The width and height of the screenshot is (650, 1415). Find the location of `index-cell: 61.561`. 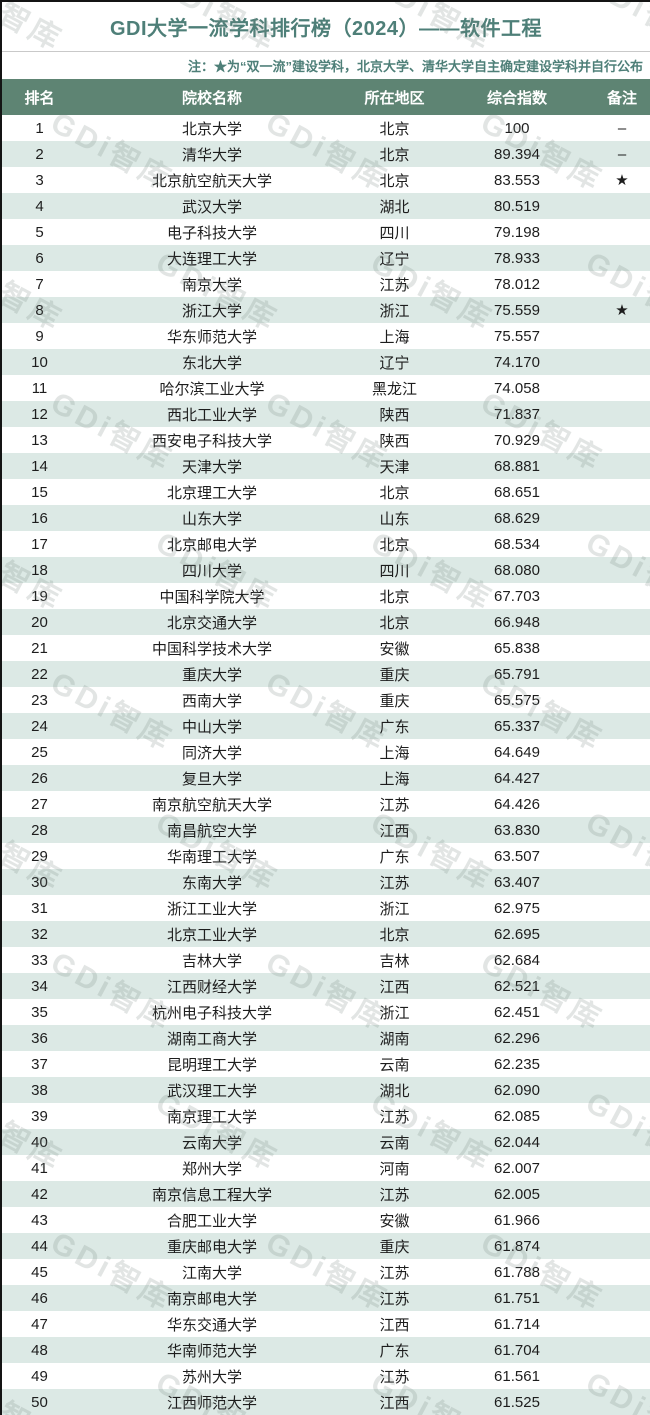

index-cell: 61.561 is located at coordinates (517, 1376).